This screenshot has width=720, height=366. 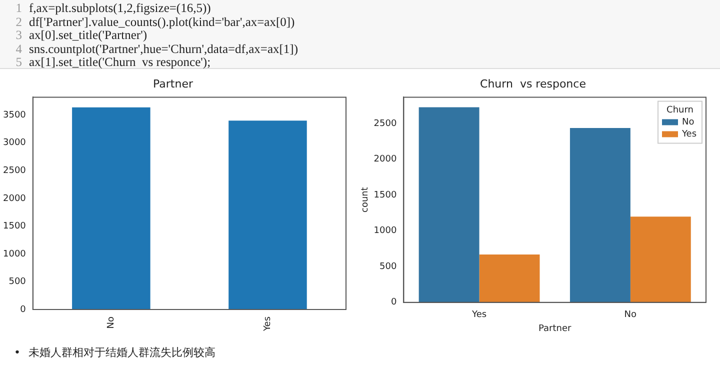 What do you see at coordinates (120, 62) in the screenshot?
I see `text: ax[1].set_title('Churn vs responce');` at bounding box center [120, 62].